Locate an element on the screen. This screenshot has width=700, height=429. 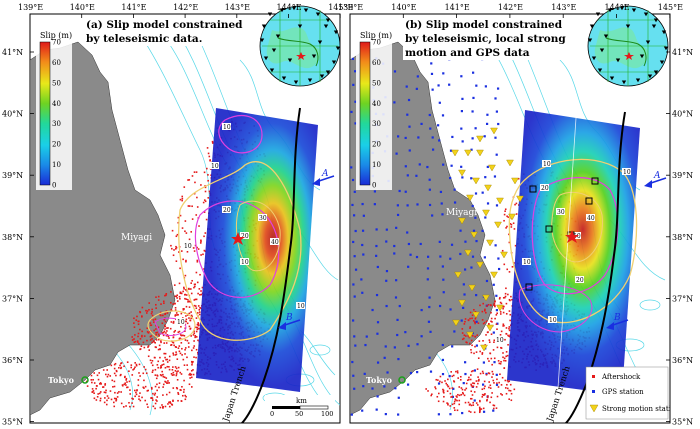
strong-motion-stations is located at coordinates (487, 239).